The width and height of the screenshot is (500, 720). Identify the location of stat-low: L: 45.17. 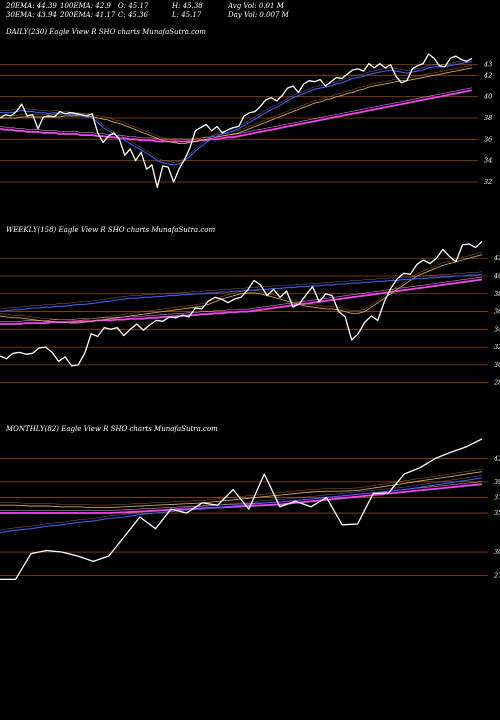
(187, 15).